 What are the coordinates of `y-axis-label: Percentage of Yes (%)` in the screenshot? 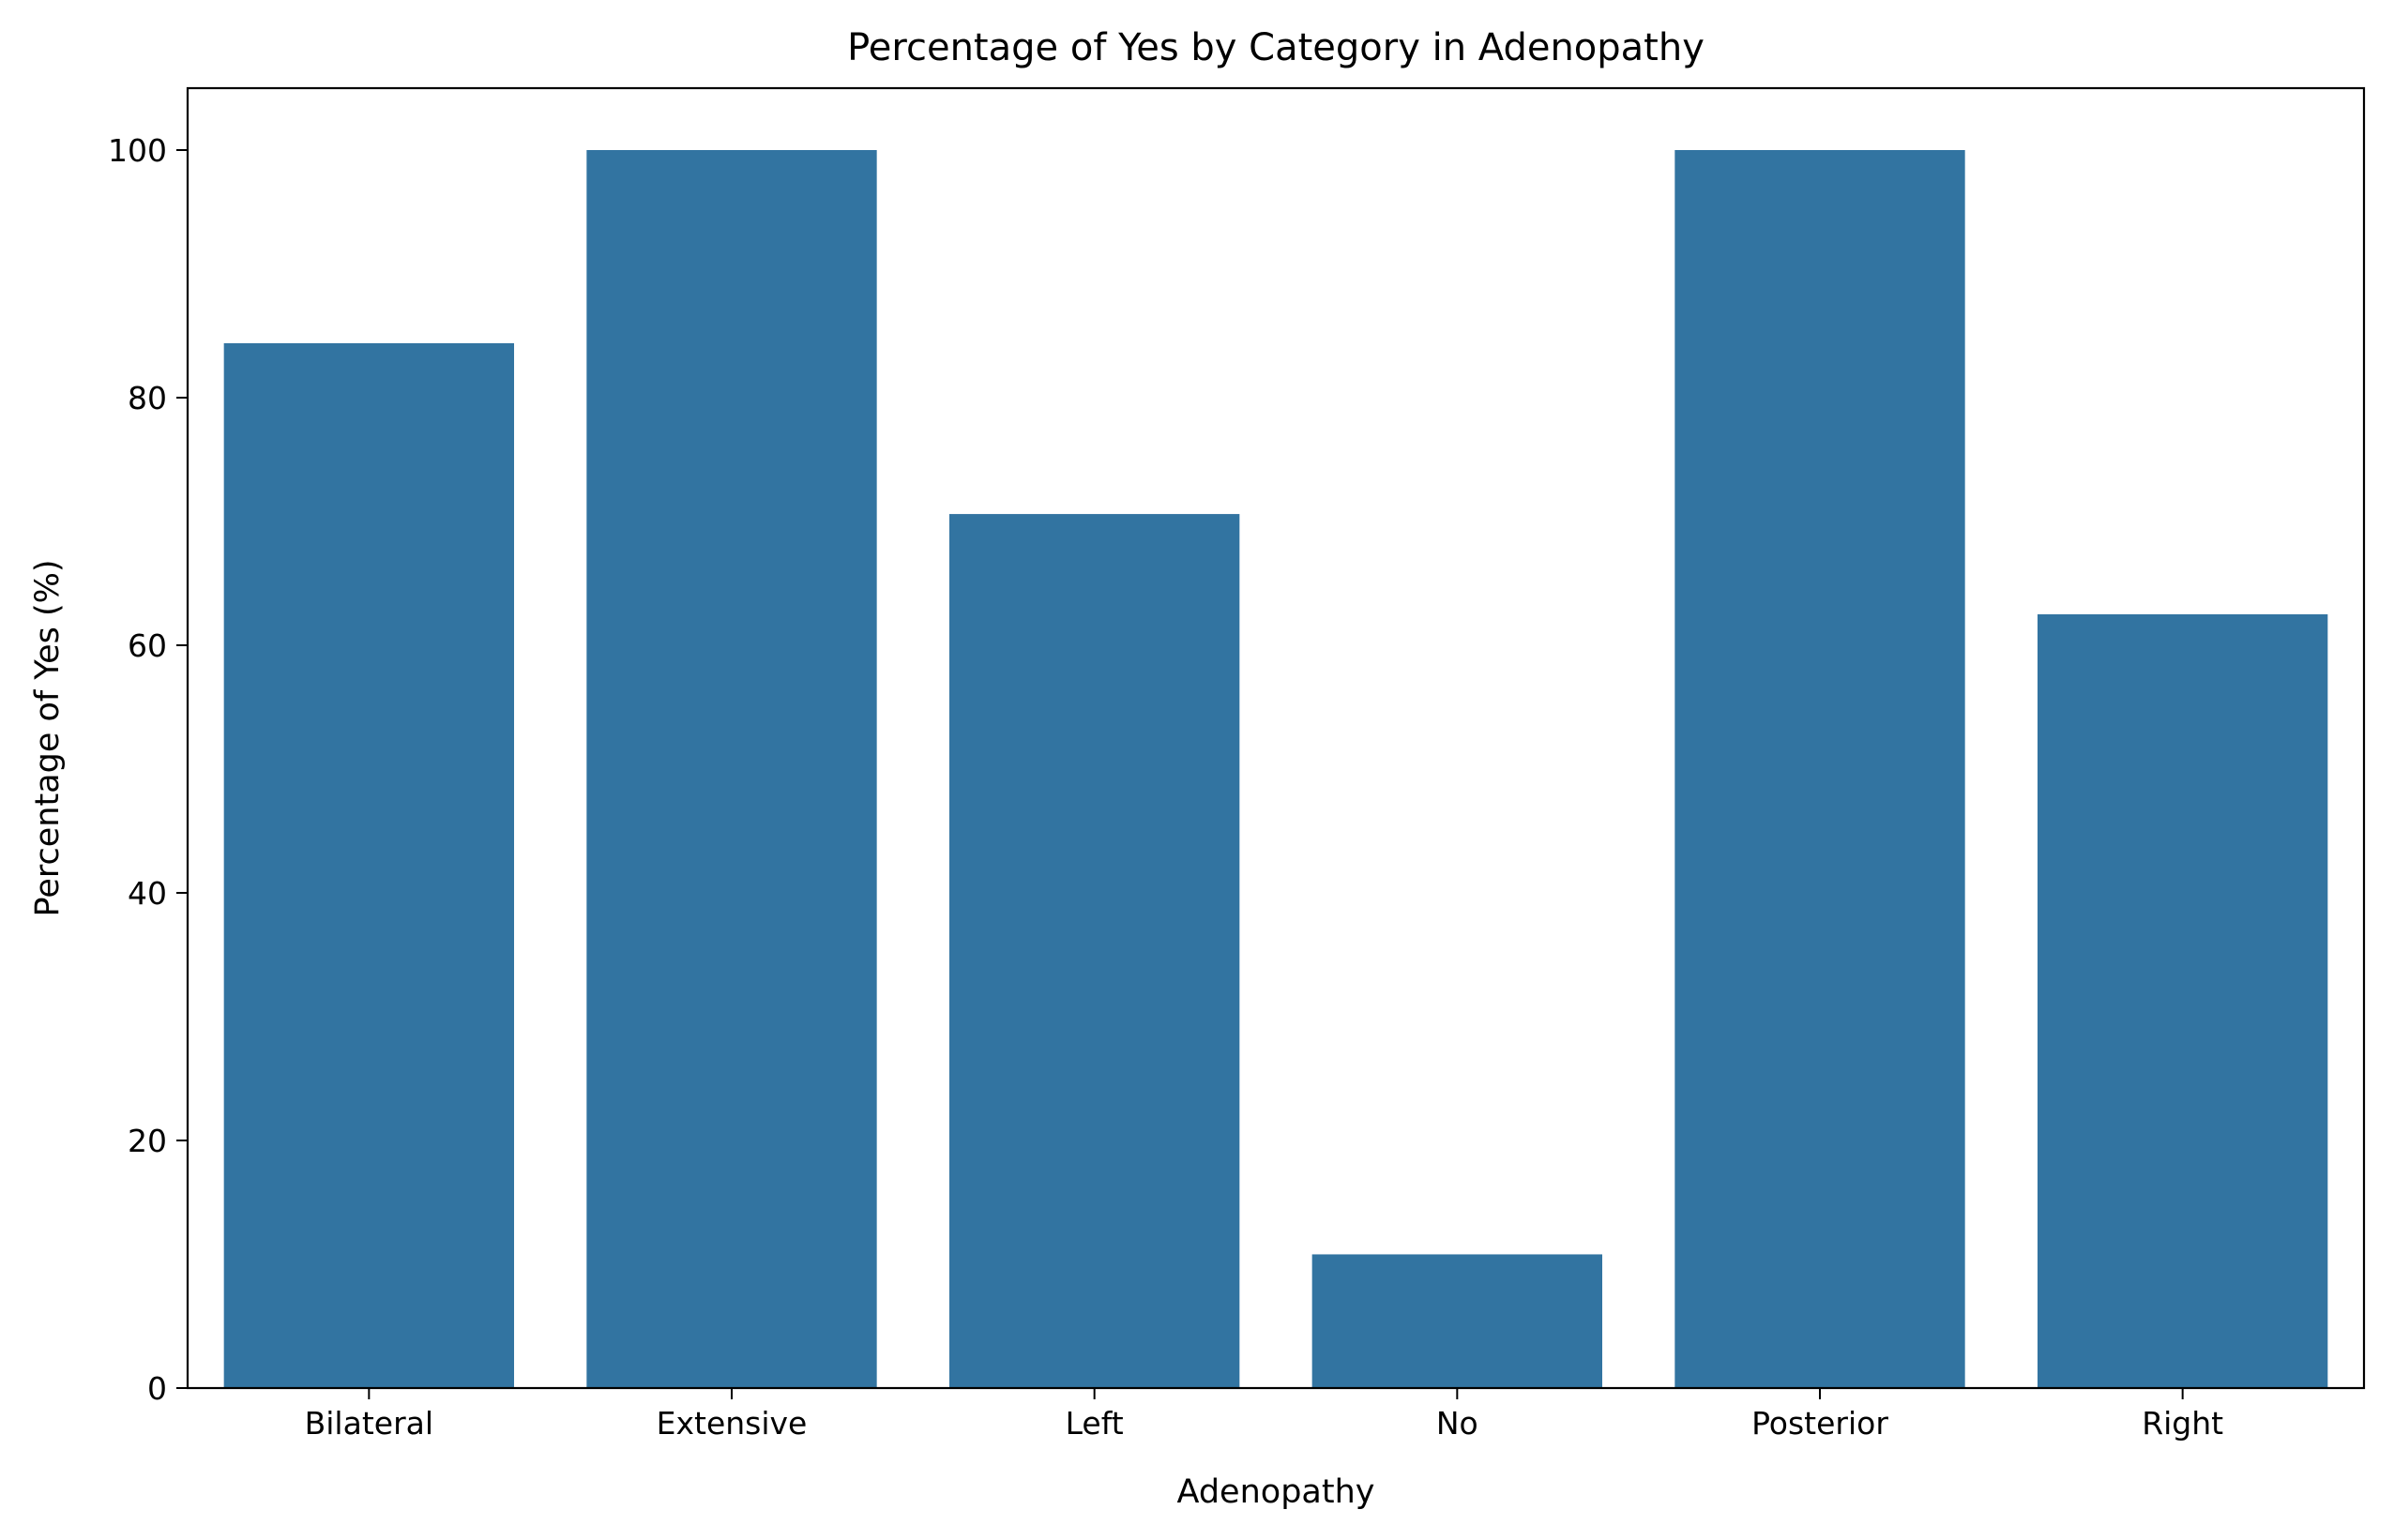 It's located at (48, 737).